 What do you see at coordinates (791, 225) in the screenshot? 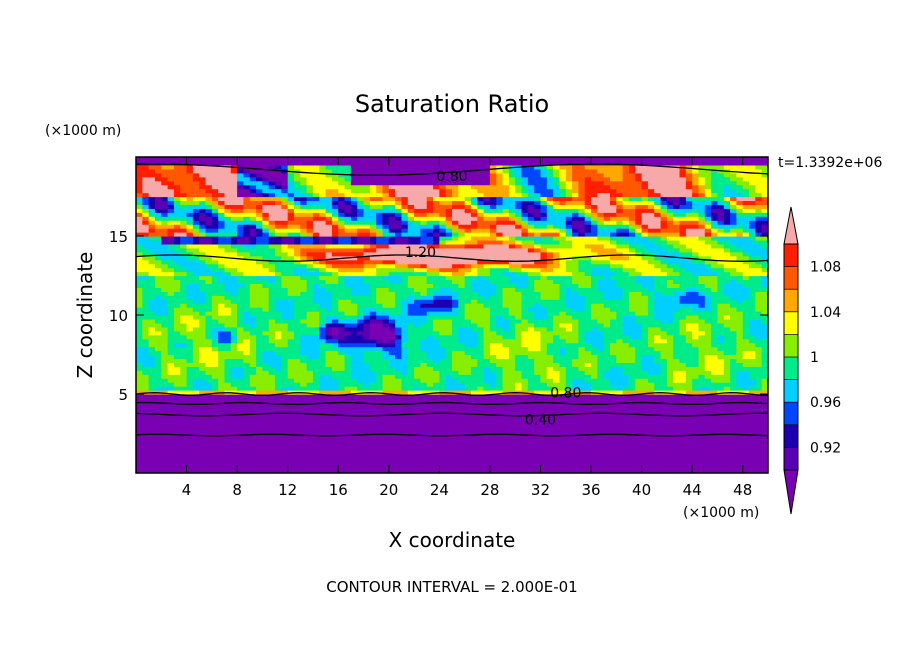
I see `colorbar-over-arrow` at bounding box center [791, 225].